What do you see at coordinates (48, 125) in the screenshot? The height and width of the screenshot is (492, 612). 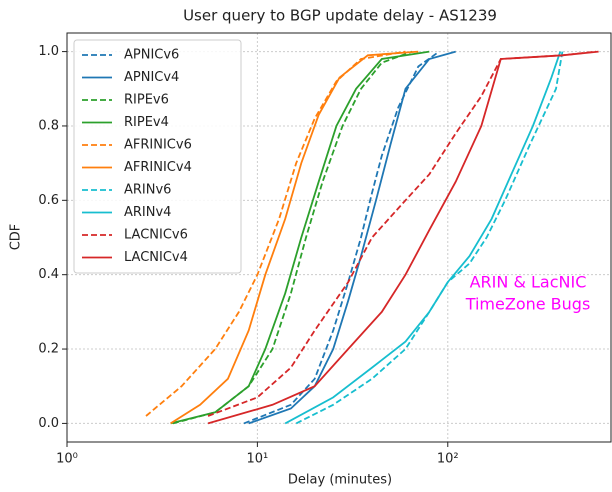 I see `y-tick-label: 0.8` at bounding box center [48, 125].